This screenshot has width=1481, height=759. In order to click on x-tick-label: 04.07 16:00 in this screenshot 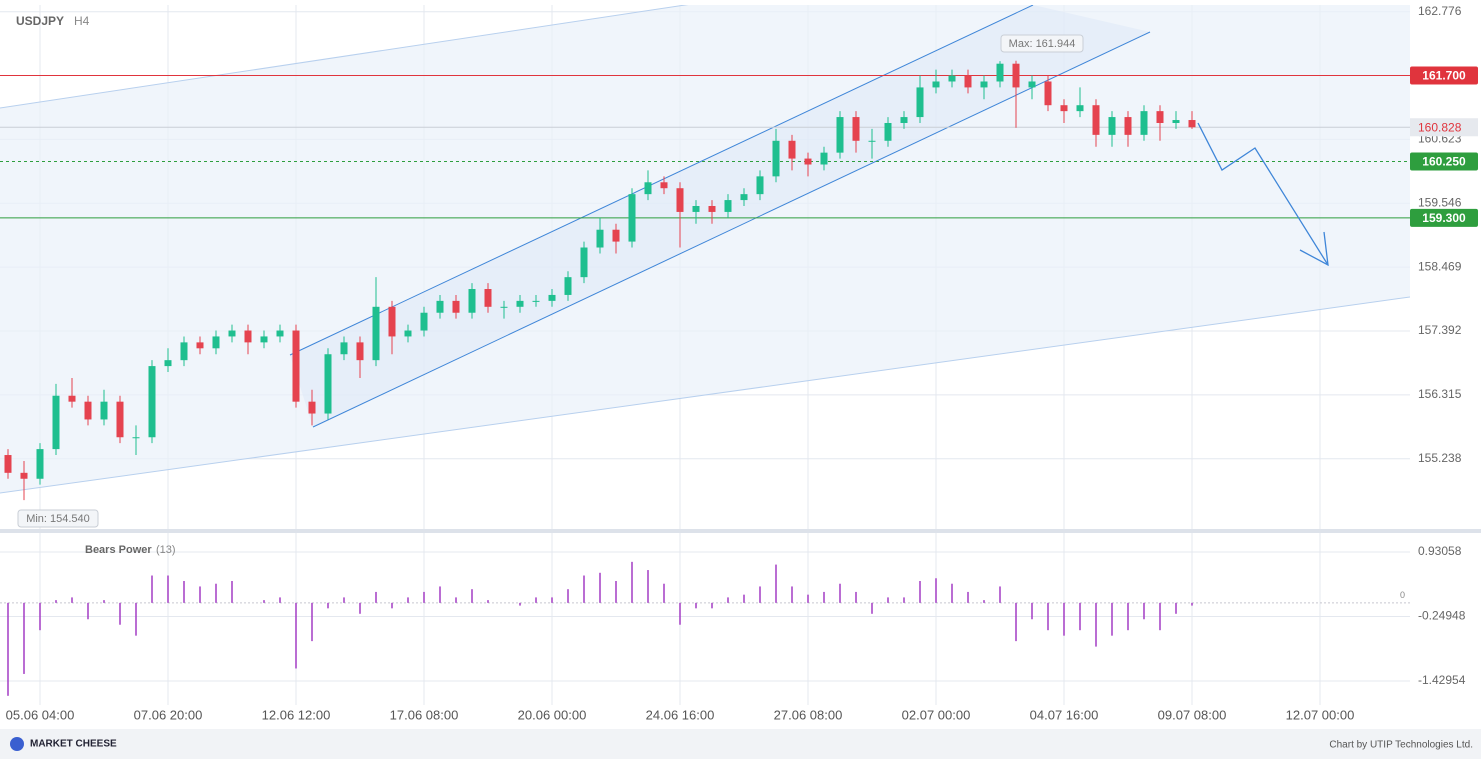, I will do `click(1064, 714)`.